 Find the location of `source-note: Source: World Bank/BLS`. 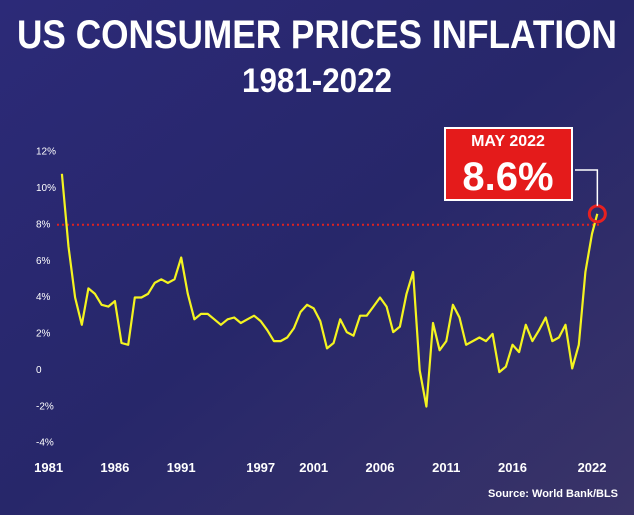

source-note: Source: World Bank/BLS is located at coordinates (553, 494).